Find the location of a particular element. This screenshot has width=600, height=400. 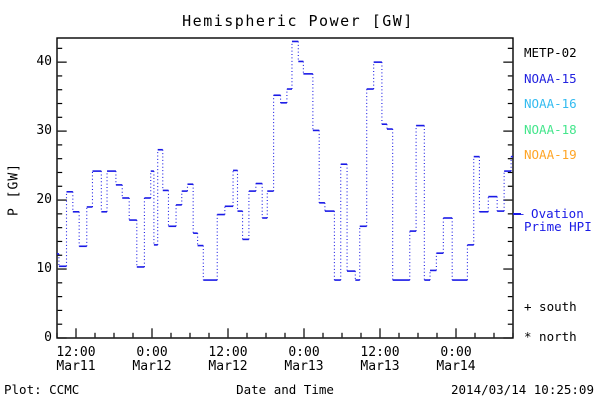

ovation-dash-marker is located at coordinates (517, 214).